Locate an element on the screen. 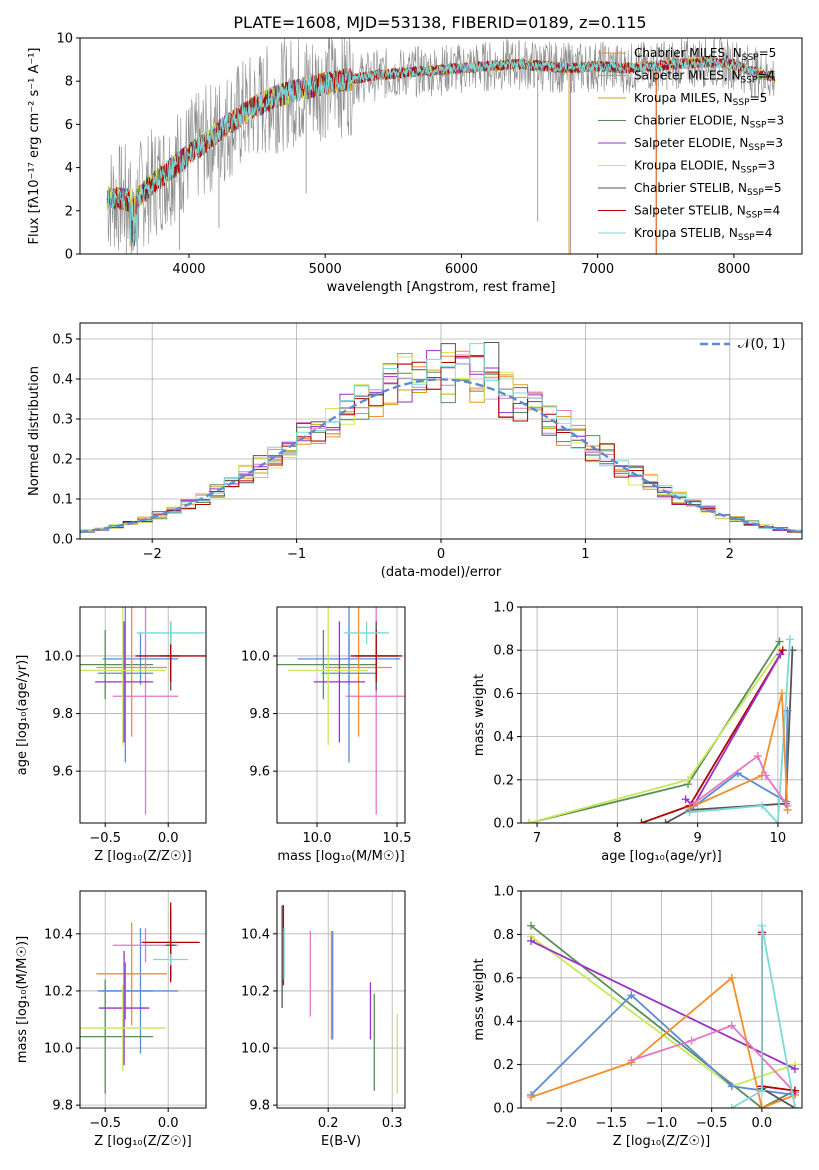 This screenshot has width=819, height=1170. legend-label-main: Chabrier ELODIE, N is located at coordinates (692, 121).